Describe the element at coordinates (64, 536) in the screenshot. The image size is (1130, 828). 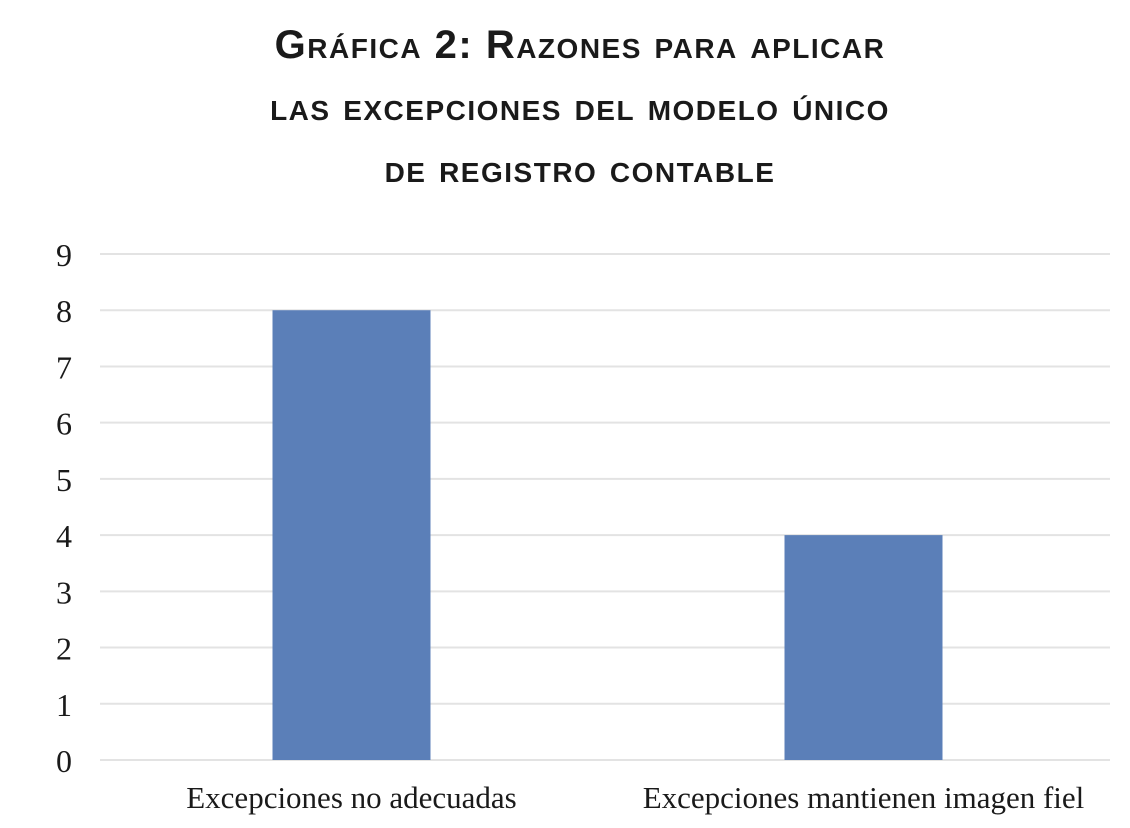
I see `y-tick-label: 4` at that location.